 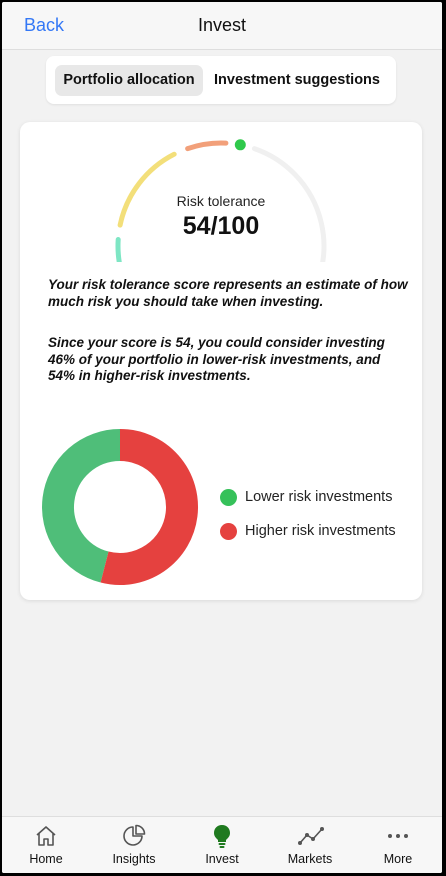 I want to click on tab-more: More, so click(x=398, y=845).